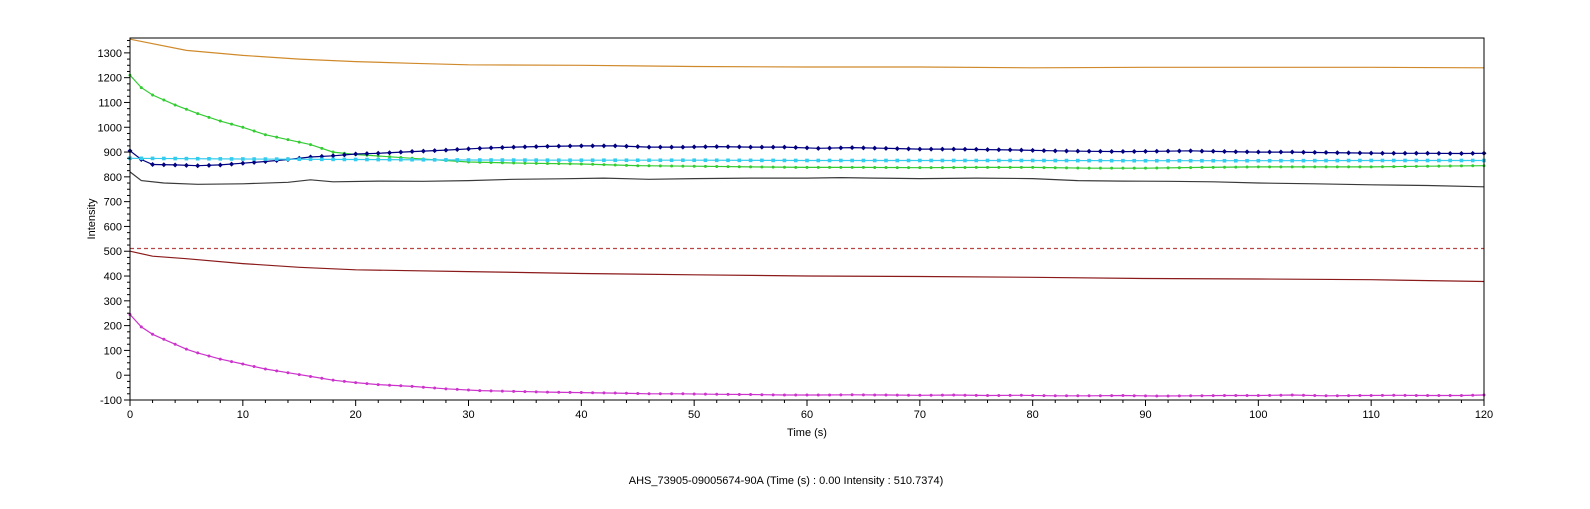 The height and width of the screenshot is (509, 1590). Describe the element at coordinates (920, 415) in the screenshot. I see `x-tick-label: 70` at that location.